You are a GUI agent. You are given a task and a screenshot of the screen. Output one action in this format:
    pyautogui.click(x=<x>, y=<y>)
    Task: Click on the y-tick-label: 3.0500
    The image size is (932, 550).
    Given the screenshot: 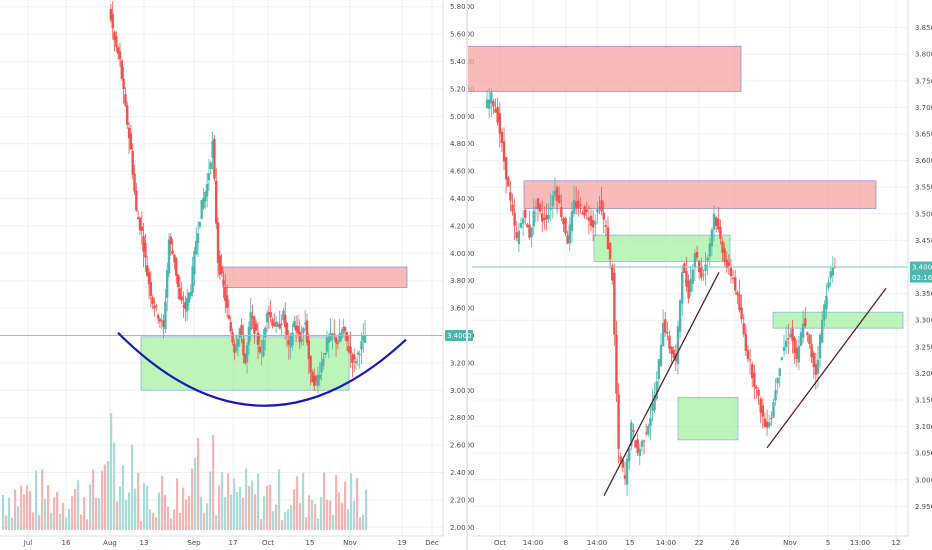 What is the action you would take?
    pyautogui.click(x=923, y=454)
    